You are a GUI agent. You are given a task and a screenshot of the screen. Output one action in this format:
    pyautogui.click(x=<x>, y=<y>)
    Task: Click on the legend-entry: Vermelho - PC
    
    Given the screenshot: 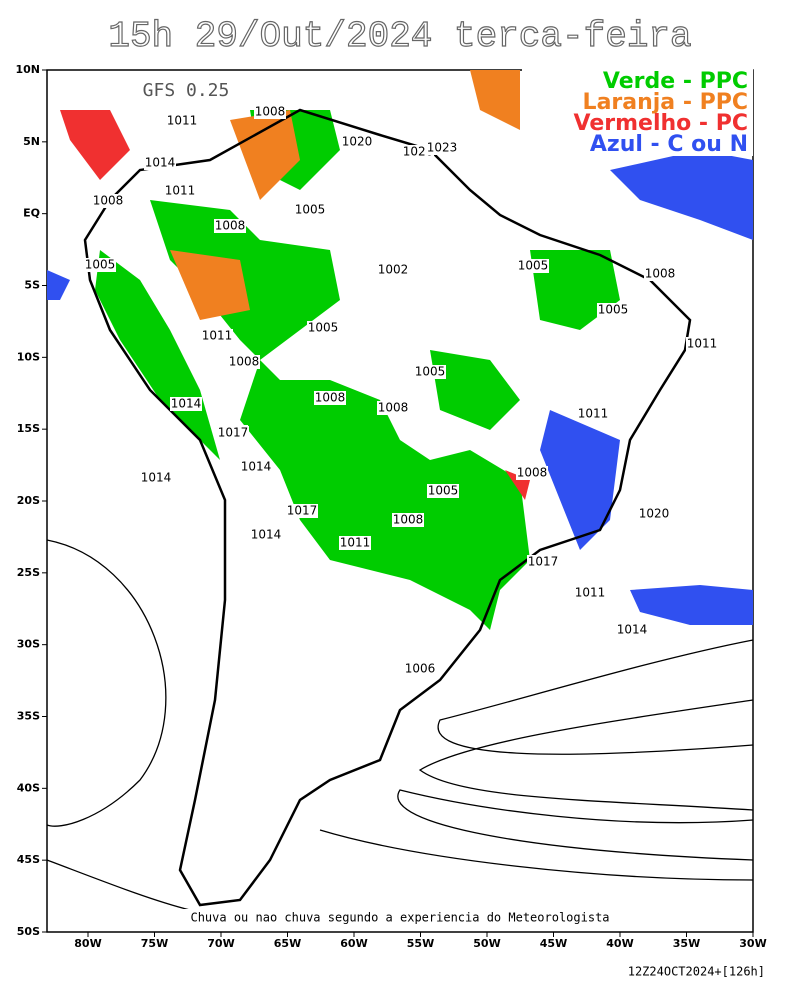 What is the action you would take?
    pyautogui.click(x=661, y=123)
    